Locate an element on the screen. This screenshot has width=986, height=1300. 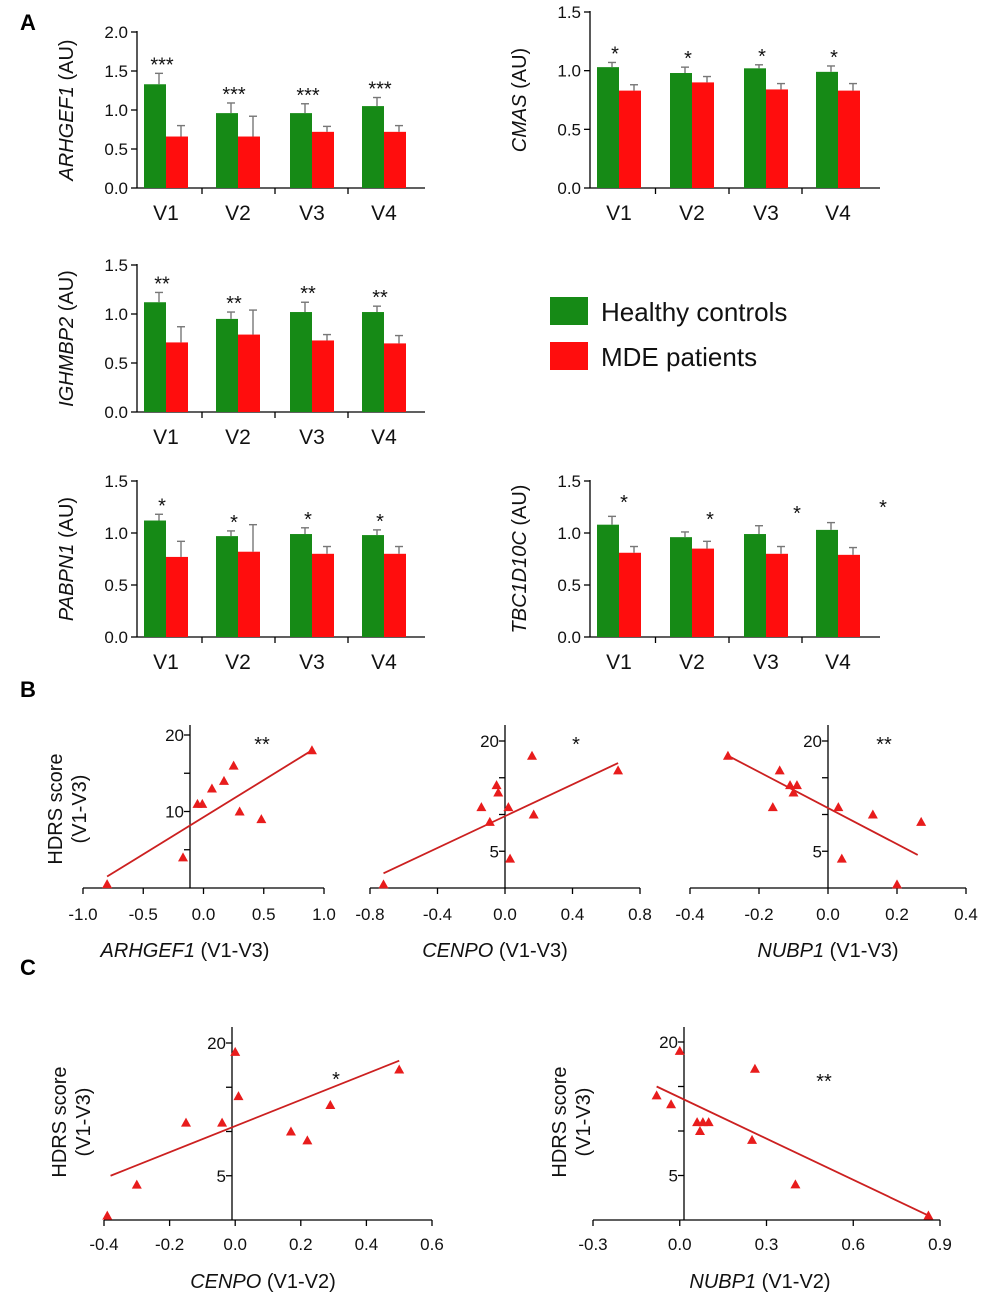
y-tick-label: 0.0 is located at coordinates (569, 188).